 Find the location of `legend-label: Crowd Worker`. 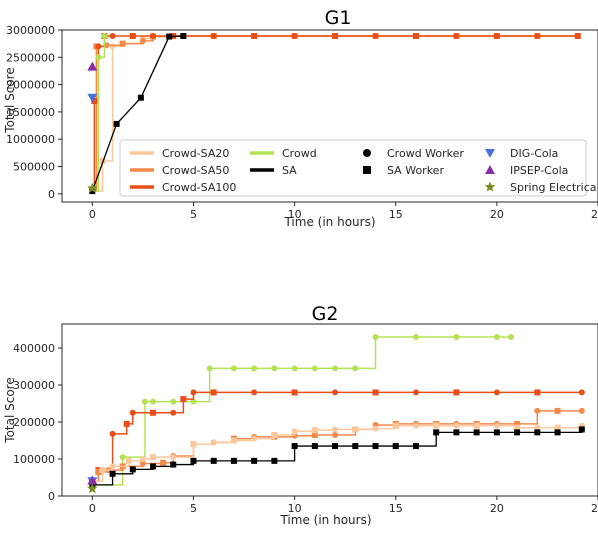

legend-label: Crowd Worker is located at coordinates (425, 153).